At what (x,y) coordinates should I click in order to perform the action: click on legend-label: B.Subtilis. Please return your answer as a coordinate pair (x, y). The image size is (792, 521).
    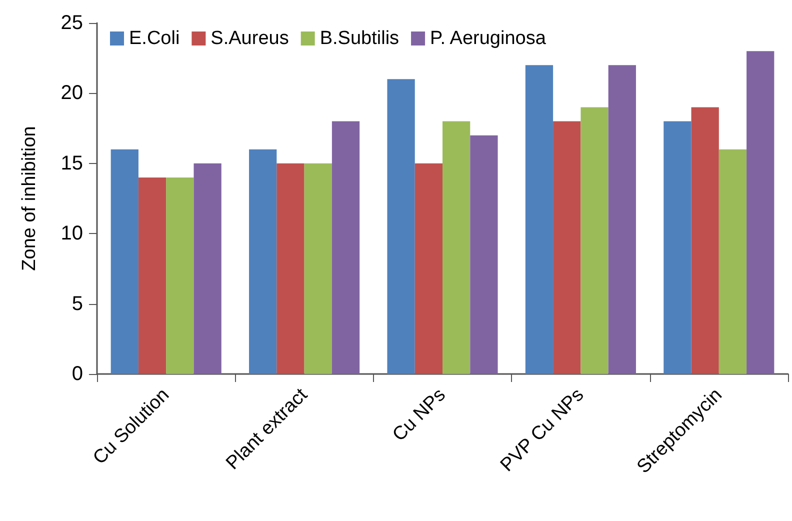
    Looking at the image, I should click on (360, 38).